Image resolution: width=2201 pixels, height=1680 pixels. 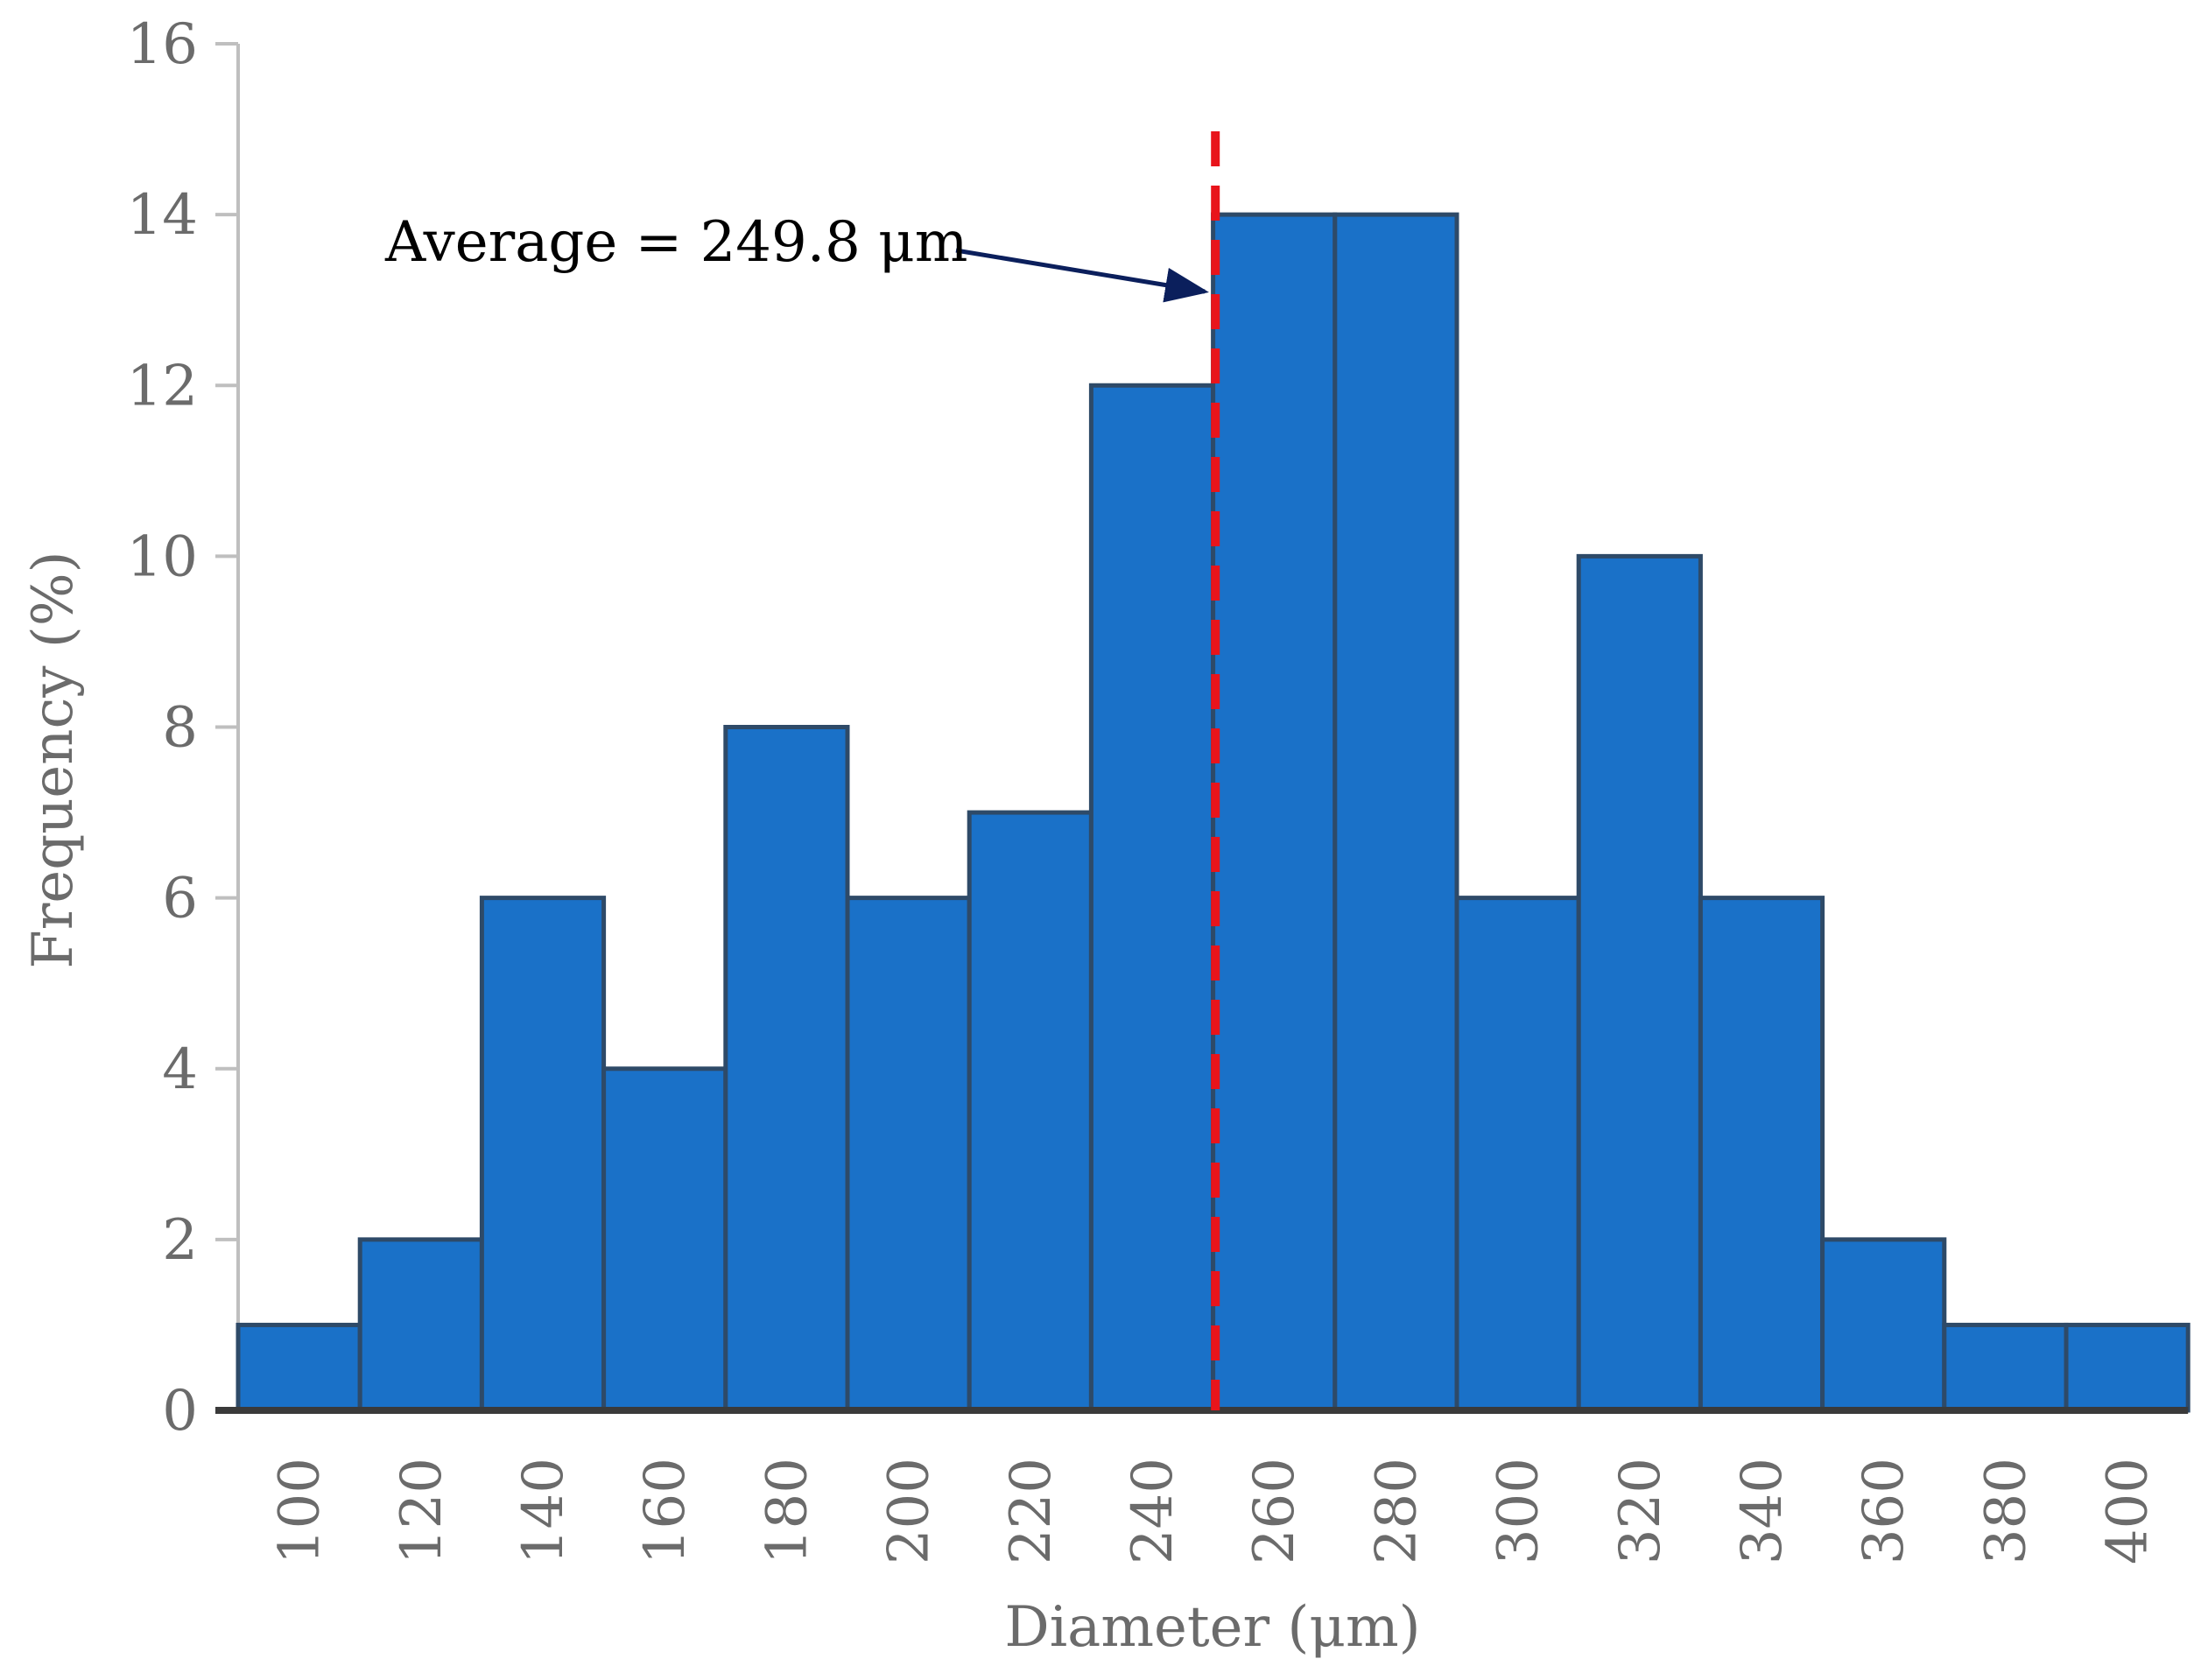 I want to click on y-tick-label: 6, so click(x=180, y=899).